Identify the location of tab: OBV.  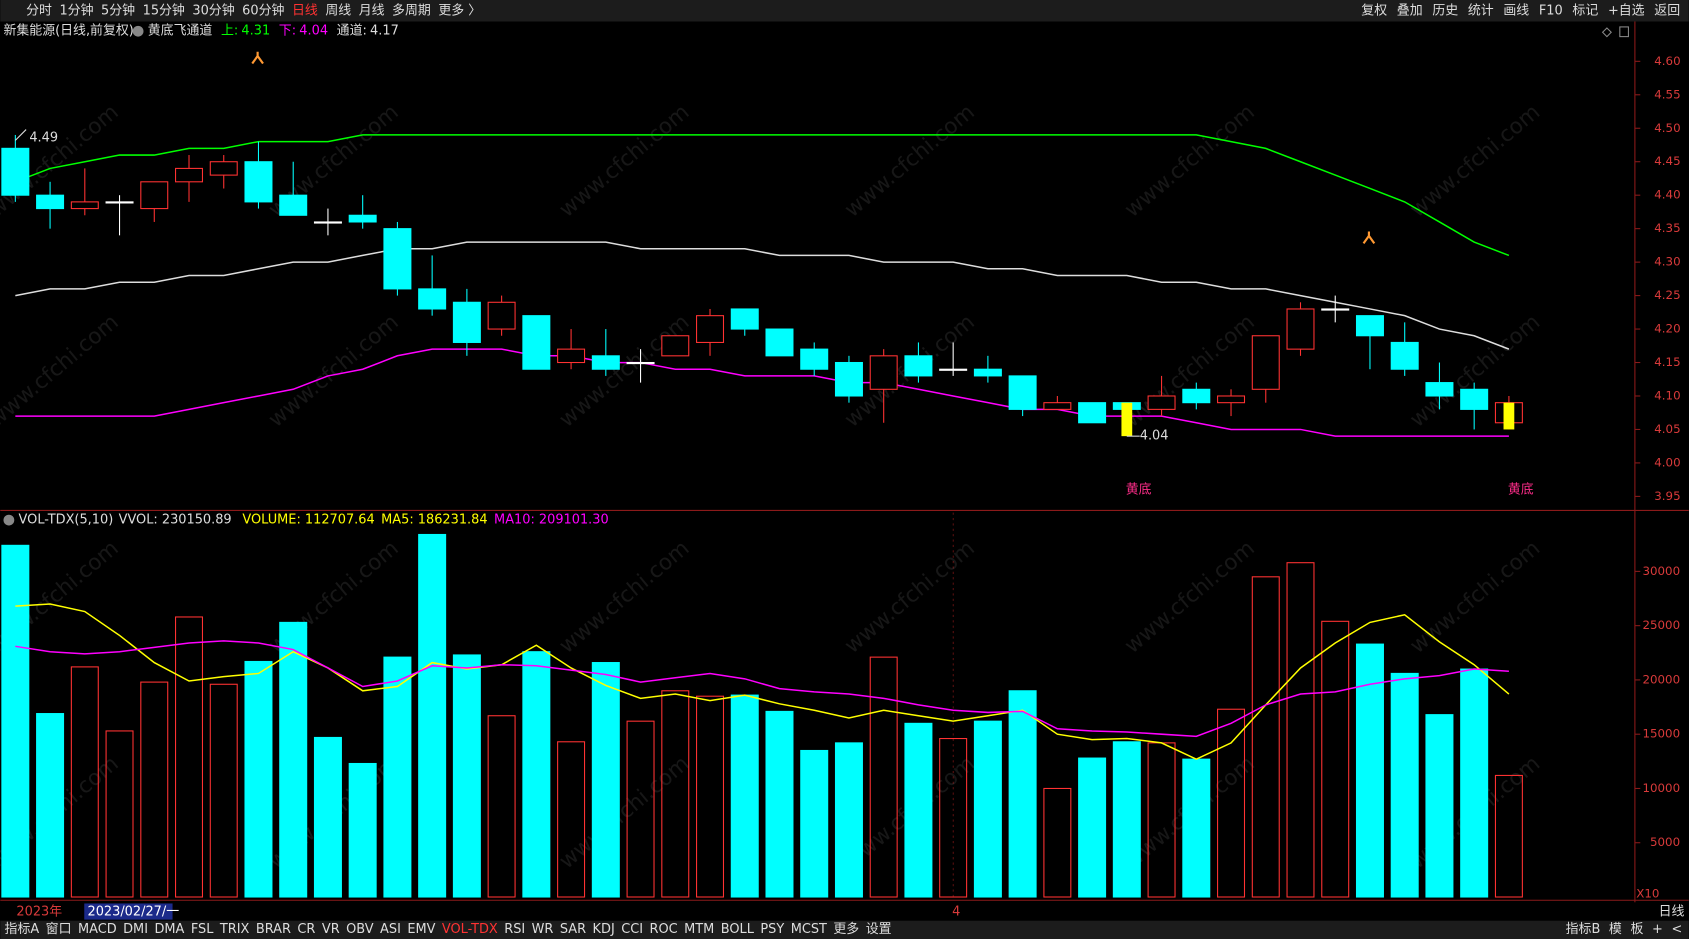
(360, 929).